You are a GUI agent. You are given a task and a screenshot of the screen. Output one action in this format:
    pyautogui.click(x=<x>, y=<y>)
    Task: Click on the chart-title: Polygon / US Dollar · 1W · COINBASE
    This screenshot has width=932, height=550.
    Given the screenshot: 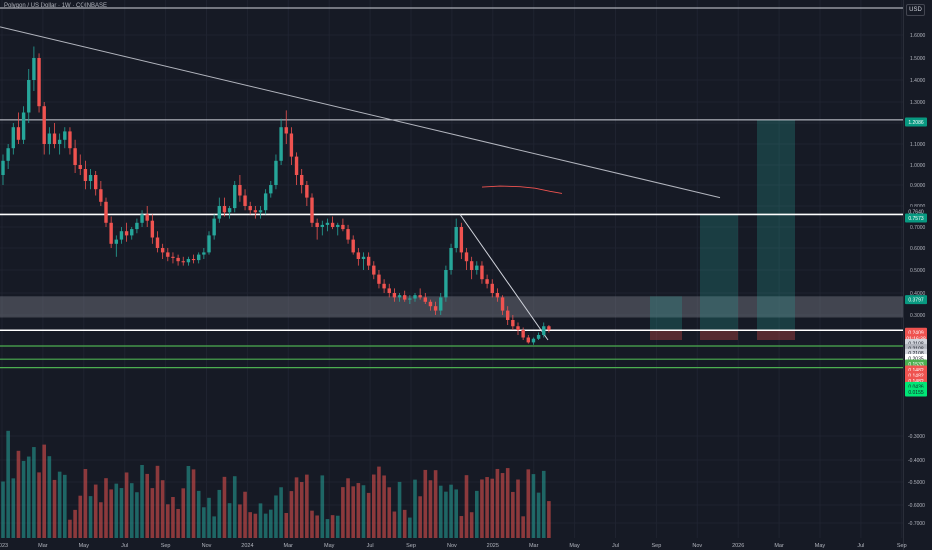 What is the action you would take?
    pyautogui.click(x=56, y=6)
    